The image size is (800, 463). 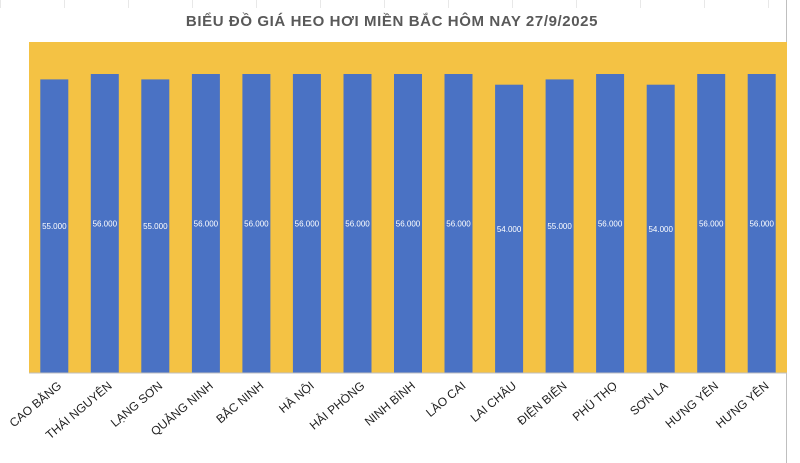 I want to click on category-label: ĐIỆN BIÊN, so click(x=542, y=403).